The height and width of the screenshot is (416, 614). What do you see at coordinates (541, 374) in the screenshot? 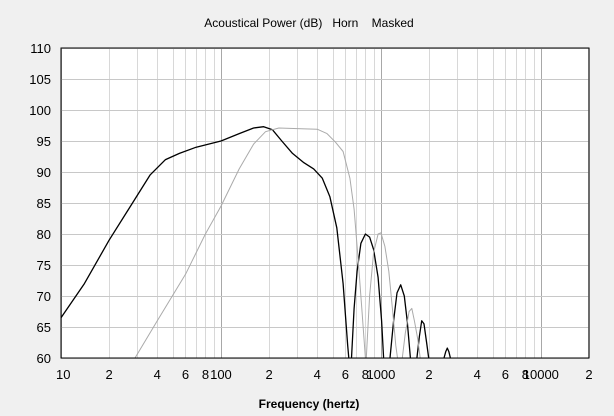
I see `x-tick-label: 10000` at bounding box center [541, 374].